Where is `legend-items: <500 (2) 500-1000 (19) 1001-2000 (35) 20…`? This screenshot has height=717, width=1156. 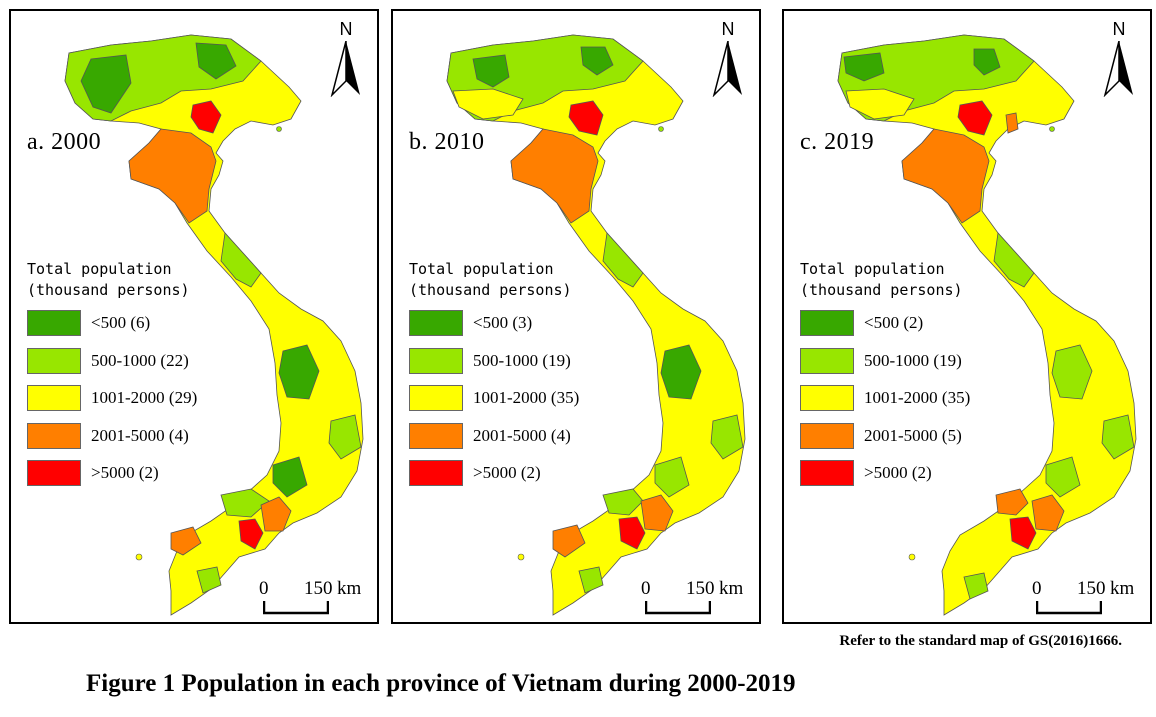 legend-items: <500 (2) 500-1000 (19) 1001-2000 (35) 20… is located at coordinates (900, 404).